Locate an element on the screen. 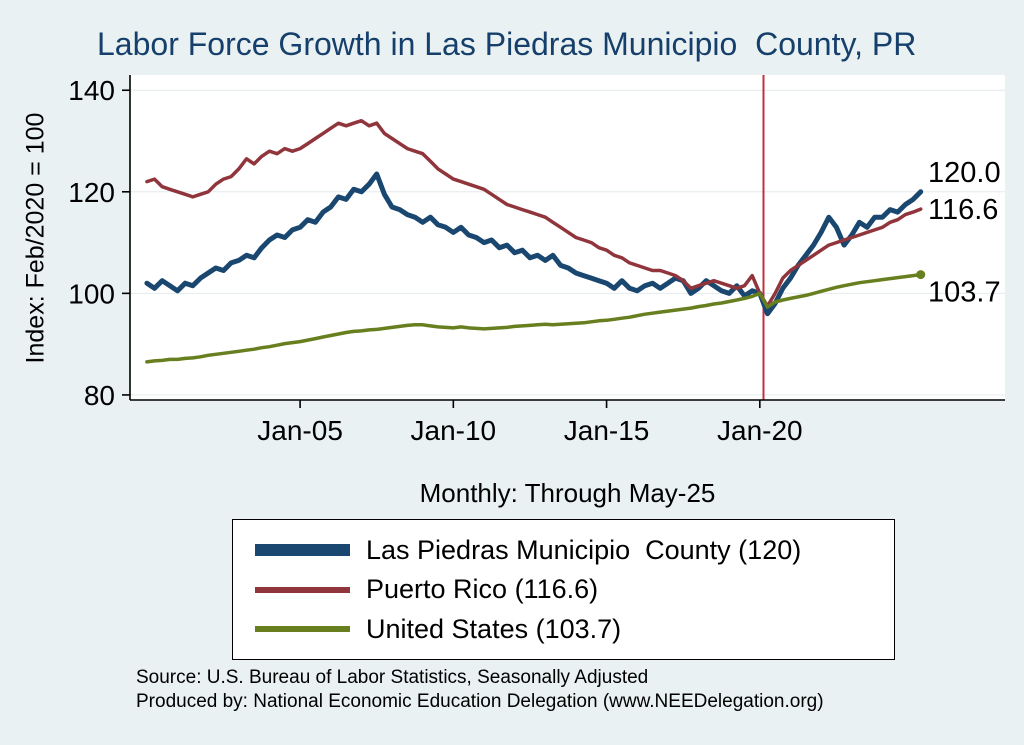 This screenshot has height=745, width=1024. end-value-label-2: 103.7 is located at coordinates (964, 293).